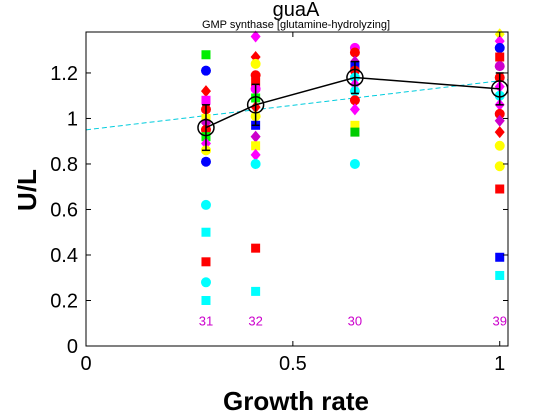 The height and width of the screenshot is (420, 560). What do you see at coordinates (64, 165) in the screenshot?
I see `y-tick-label: 0.8` at bounding box center [64, 165].